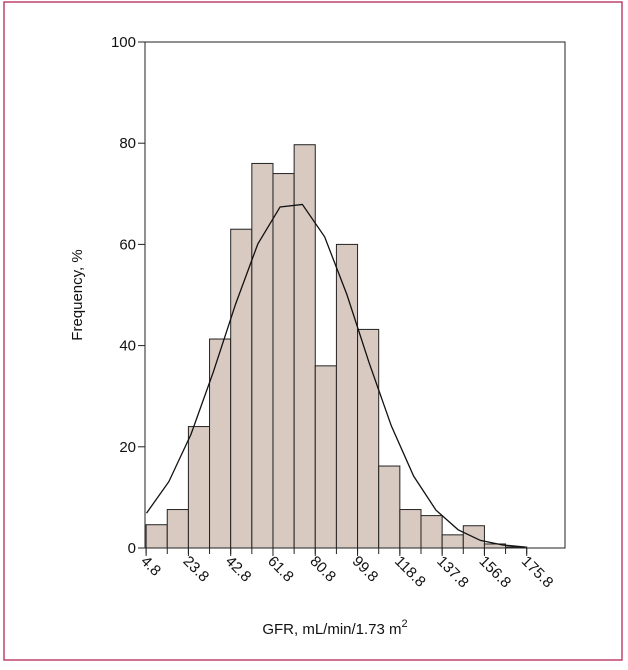  I want to click on x-axis-label: GFR, mL/min/1.73 m2, so click(334, 628).